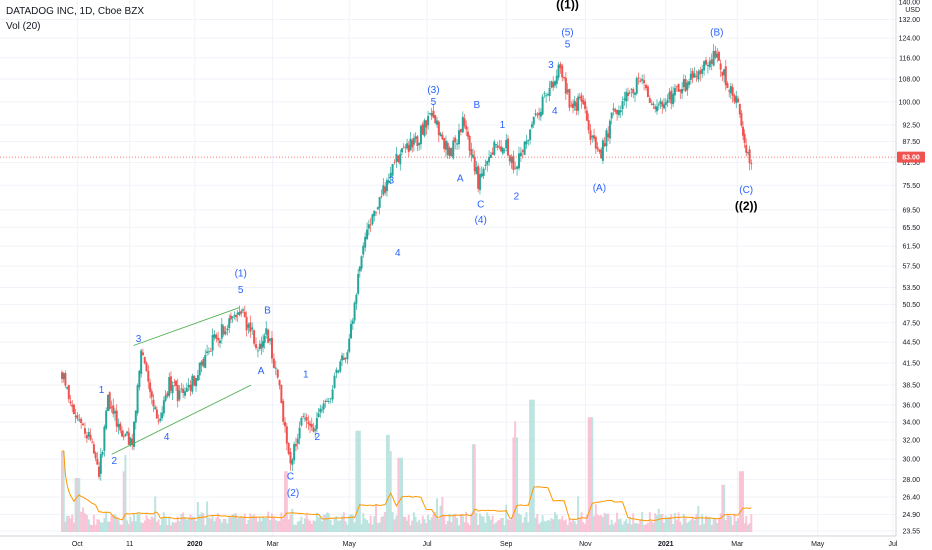 The width and height of the screenshot is (932, 550). Describe the element at coordinates (737, 544) in the screenshot. I see `time-tick-label: Mar` at that location.